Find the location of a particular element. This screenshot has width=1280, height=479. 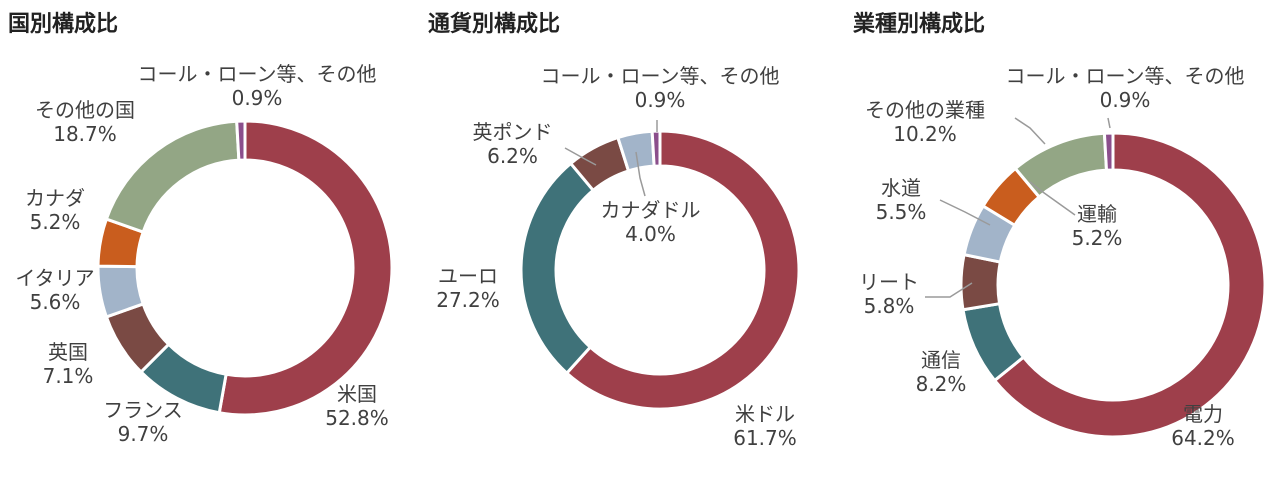

label-telecom: 通信 8.2% is located at coordinates (941, 372).